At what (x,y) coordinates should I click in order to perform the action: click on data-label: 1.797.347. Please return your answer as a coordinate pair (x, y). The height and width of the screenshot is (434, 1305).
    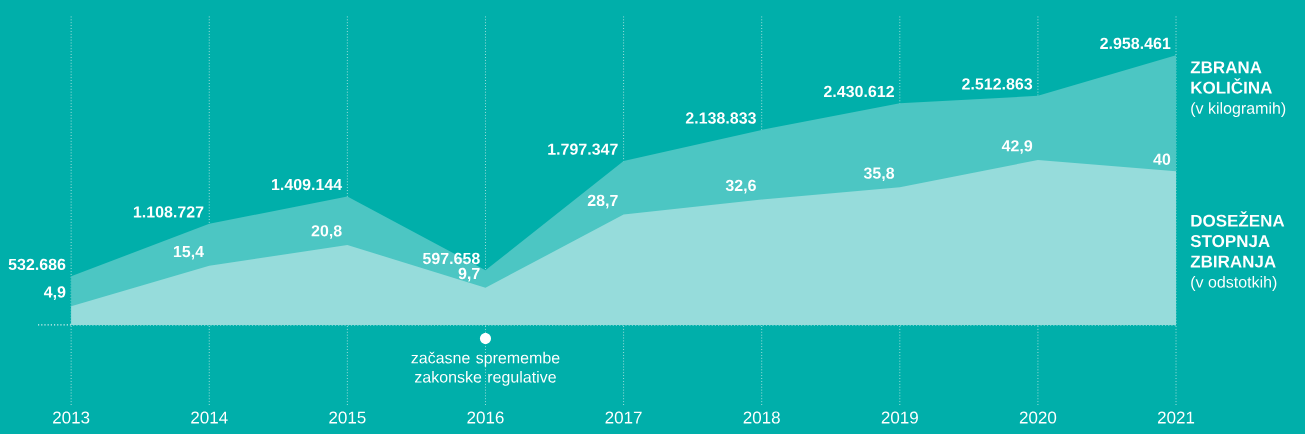
    Looking at the image, I should click on (583, 149).